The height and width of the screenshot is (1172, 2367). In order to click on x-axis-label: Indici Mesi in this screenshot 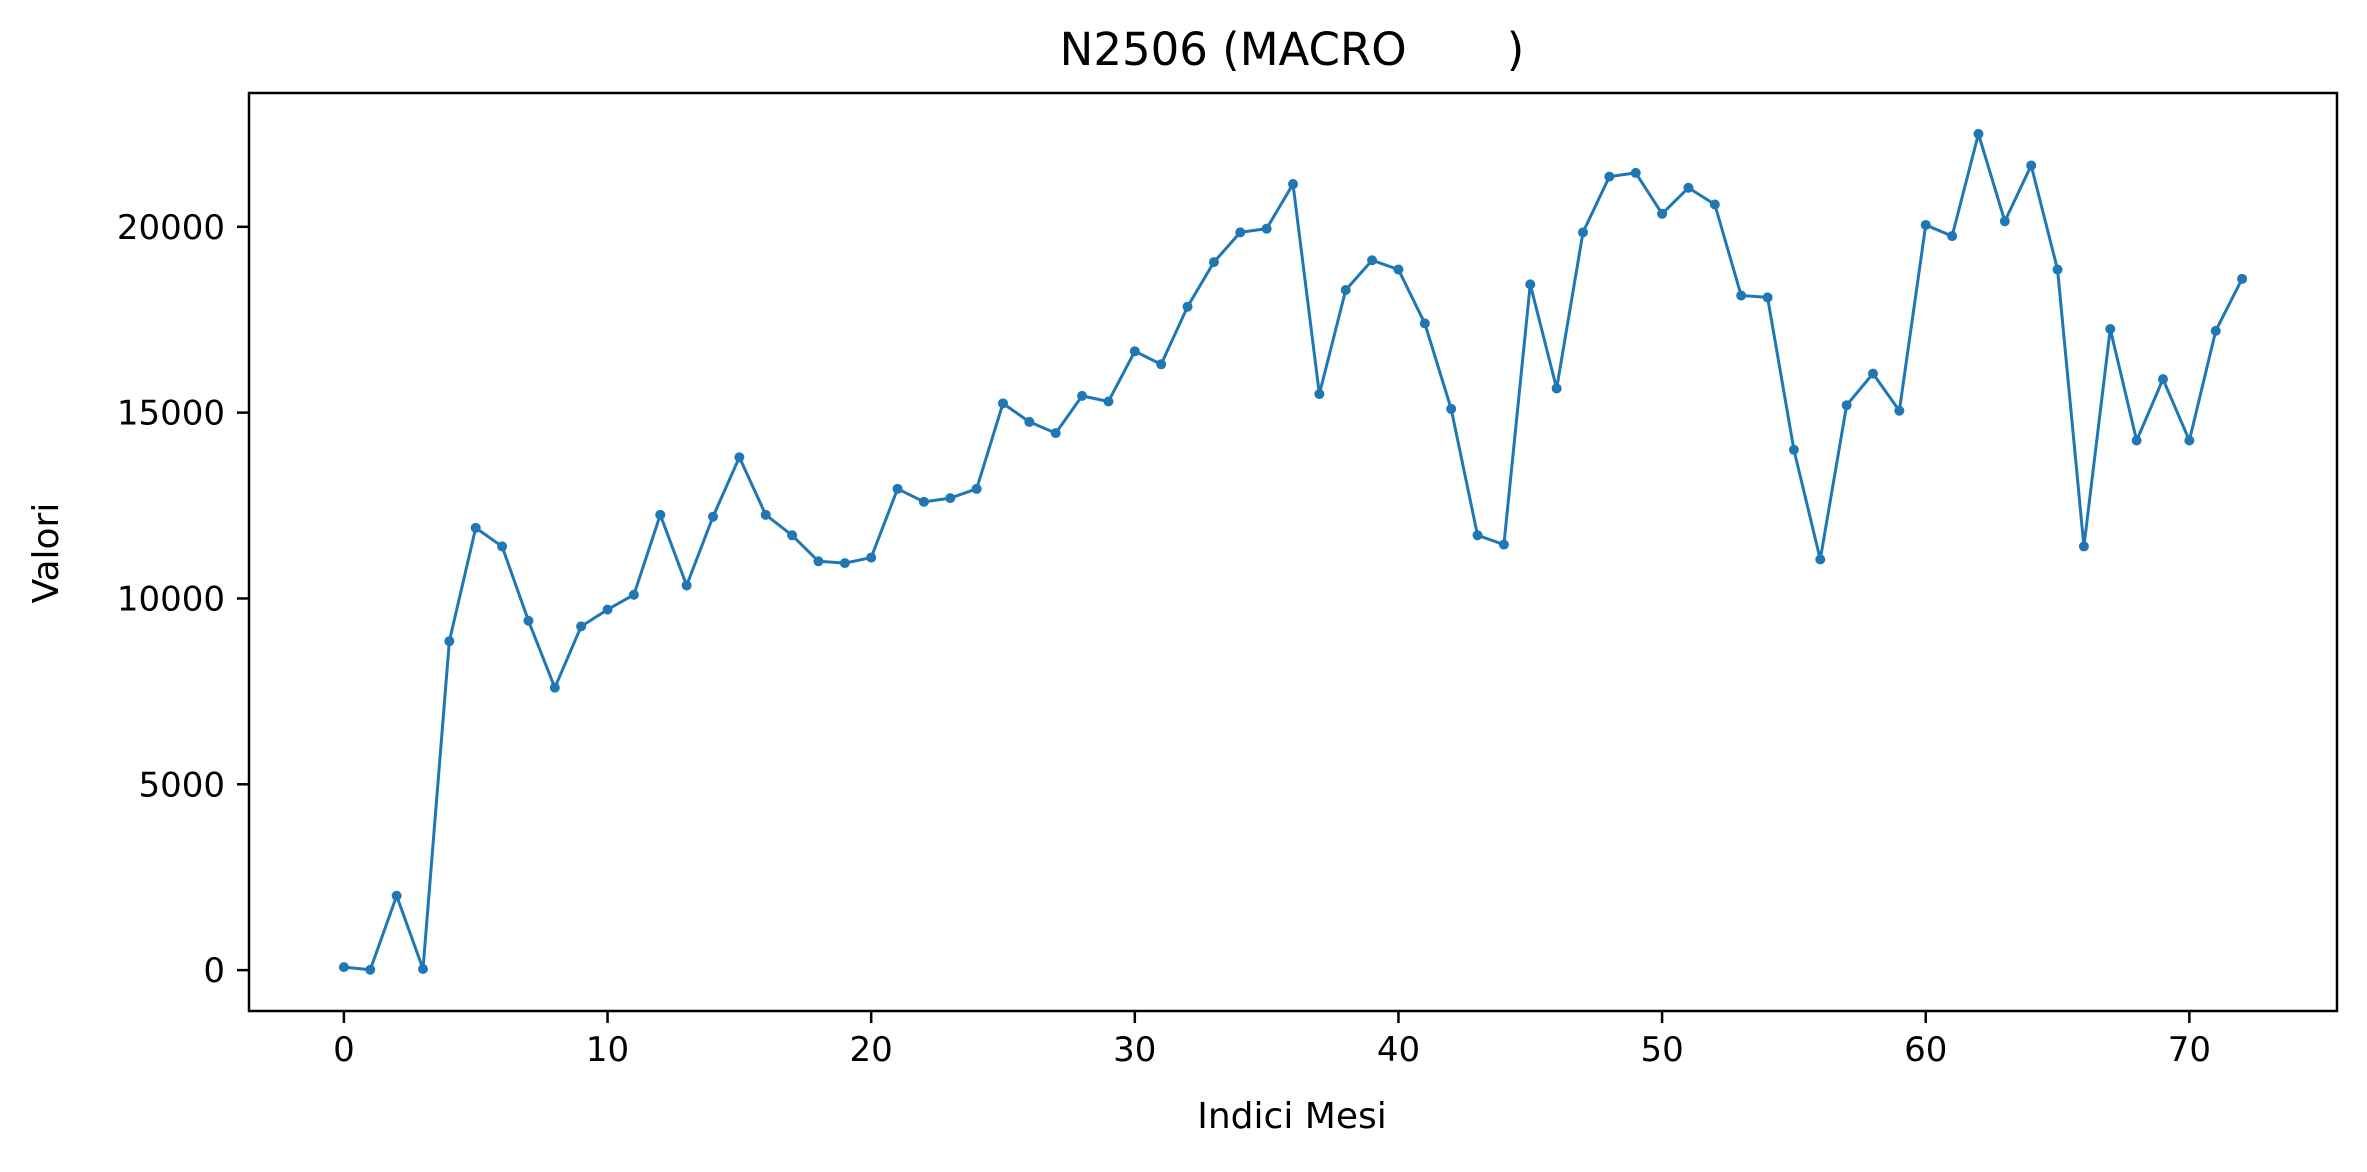, I will do `click(1292, 1116)`.